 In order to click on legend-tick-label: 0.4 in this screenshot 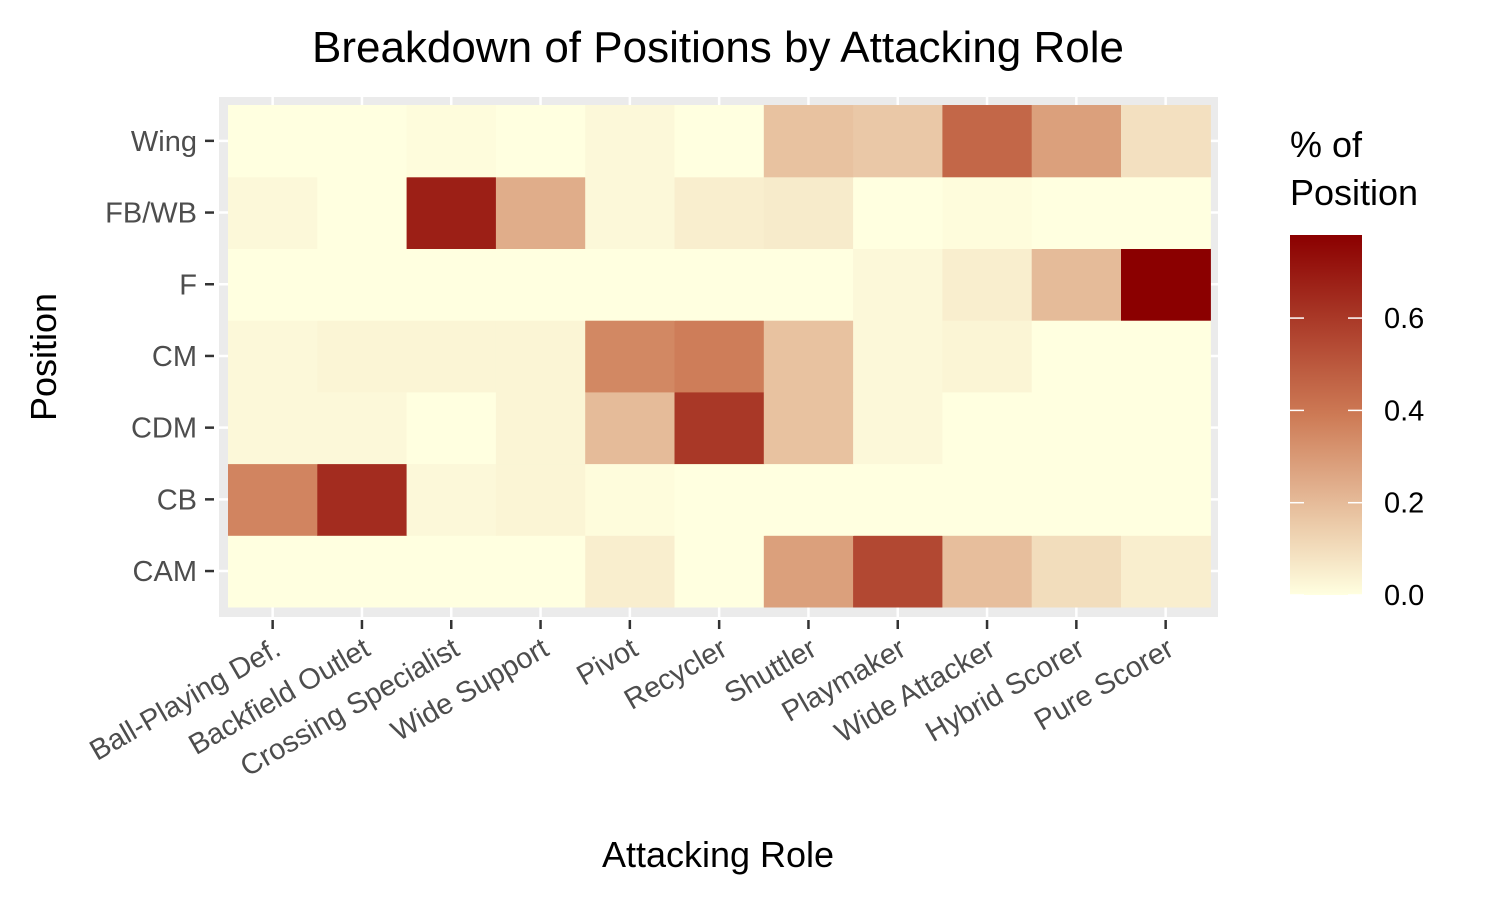, I will do `click(1404, 411)`.